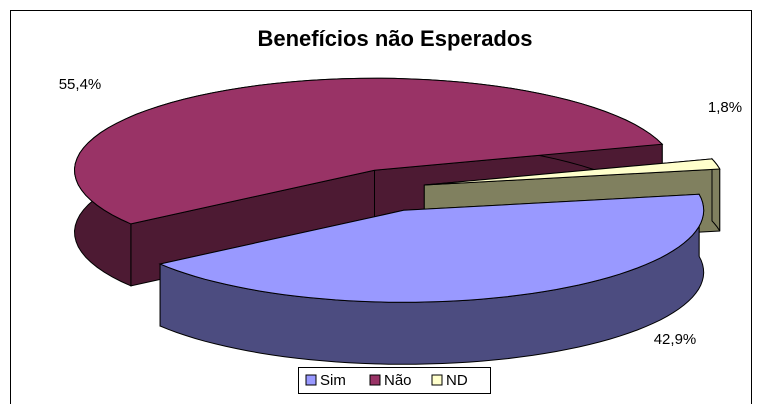 The height and width of the screenshot is (404, 763). What do you see at coordinates (725, 107) in the screenshot?
I see `data-label: 1,8%` at bounding box center [725, 107].